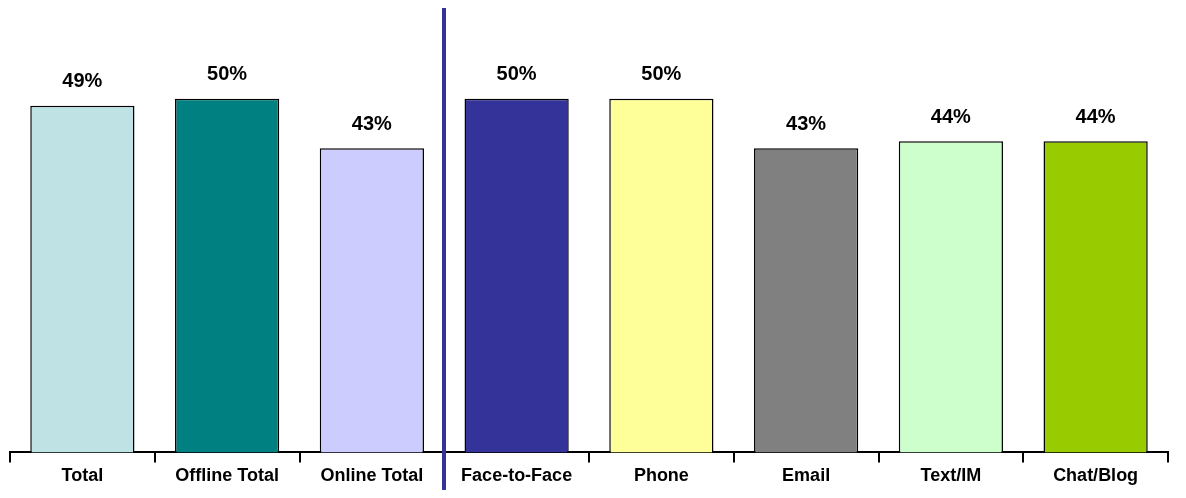  I want to click on x-tick-label: Text/IM, so click(951, 475).